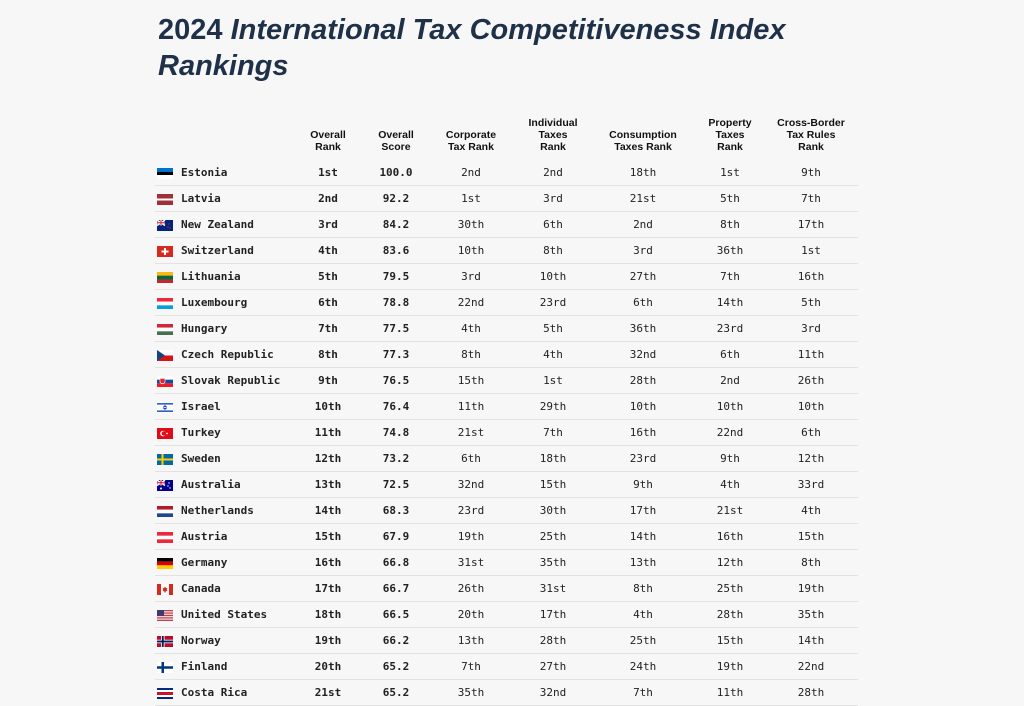 The width and height of the screenshot is (1024, 706). Describe the element at coordinates (471, 173) in the screenshot. I see `corporate-tax-rank-cell: 2nd` at that location.